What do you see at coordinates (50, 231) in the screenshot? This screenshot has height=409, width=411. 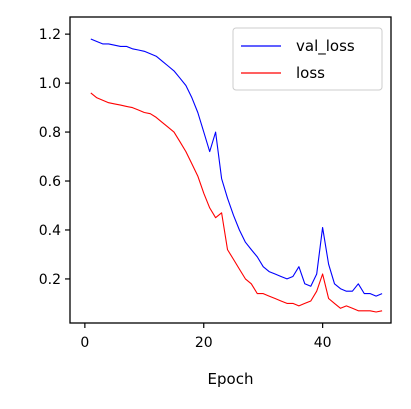 I see `y-tick-label: 0.4` at bounding box center [50, 231].